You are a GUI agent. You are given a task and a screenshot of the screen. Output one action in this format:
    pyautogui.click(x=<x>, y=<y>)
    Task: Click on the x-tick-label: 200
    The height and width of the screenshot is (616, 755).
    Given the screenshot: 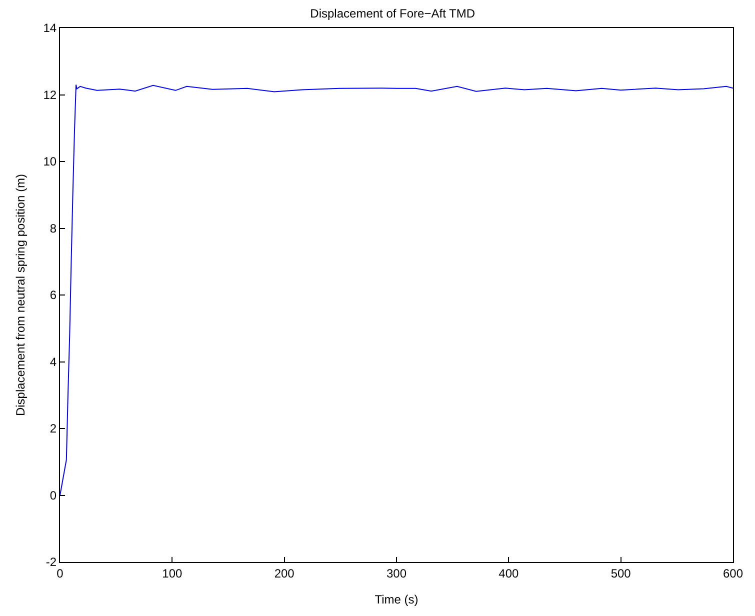 What is the action you would take?
    pyautogui.click(x=284, y=573)
    